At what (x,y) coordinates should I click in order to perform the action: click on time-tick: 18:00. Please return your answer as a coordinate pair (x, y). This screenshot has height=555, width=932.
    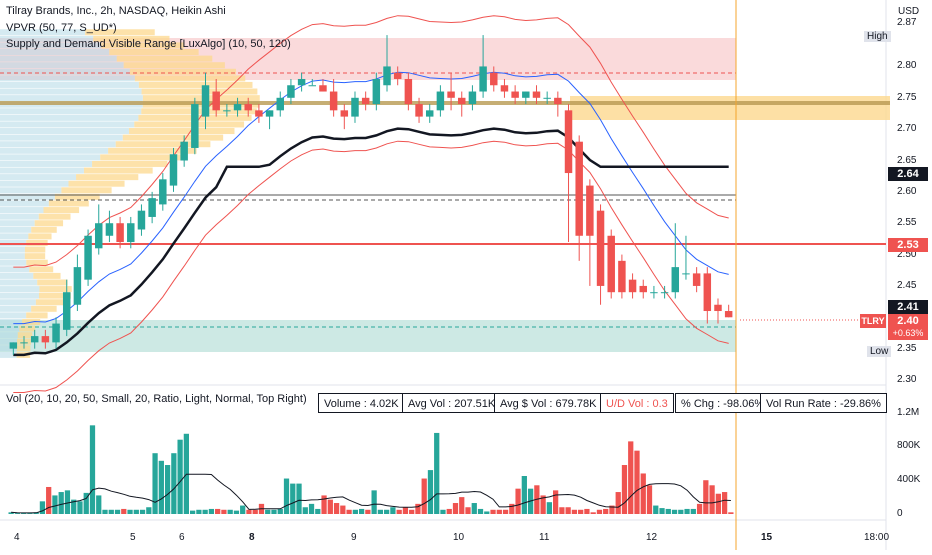
    Looking at the image, I should click on (877, 537).